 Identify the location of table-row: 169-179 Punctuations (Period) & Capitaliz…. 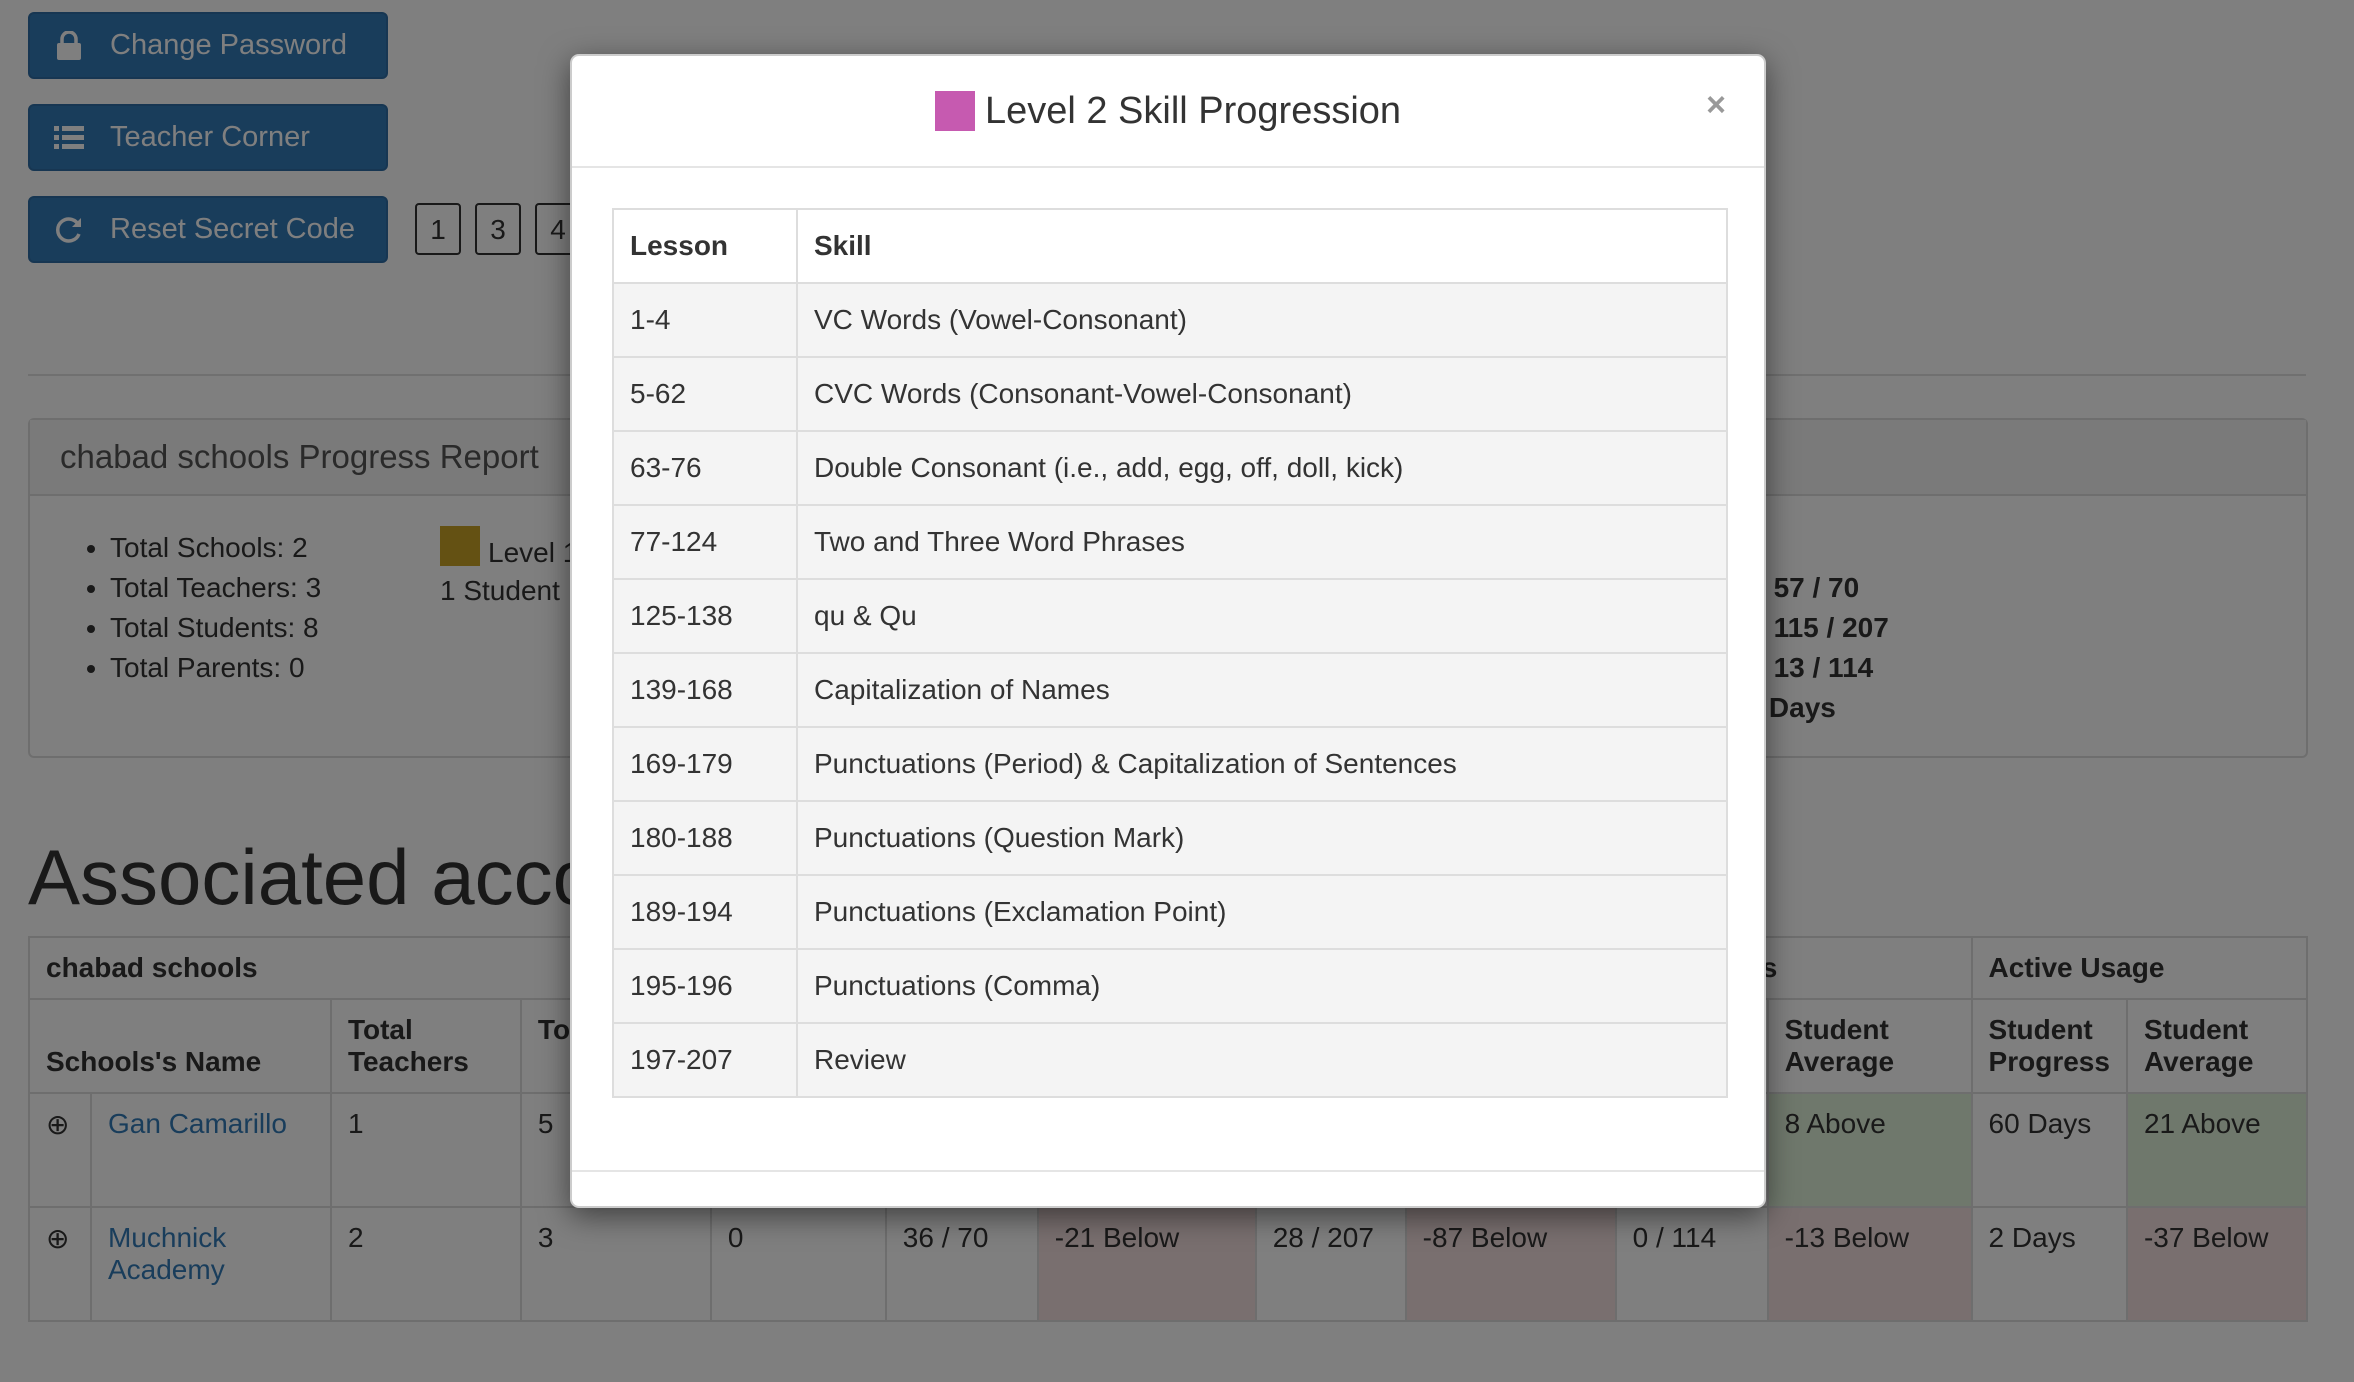
(1170, 764).